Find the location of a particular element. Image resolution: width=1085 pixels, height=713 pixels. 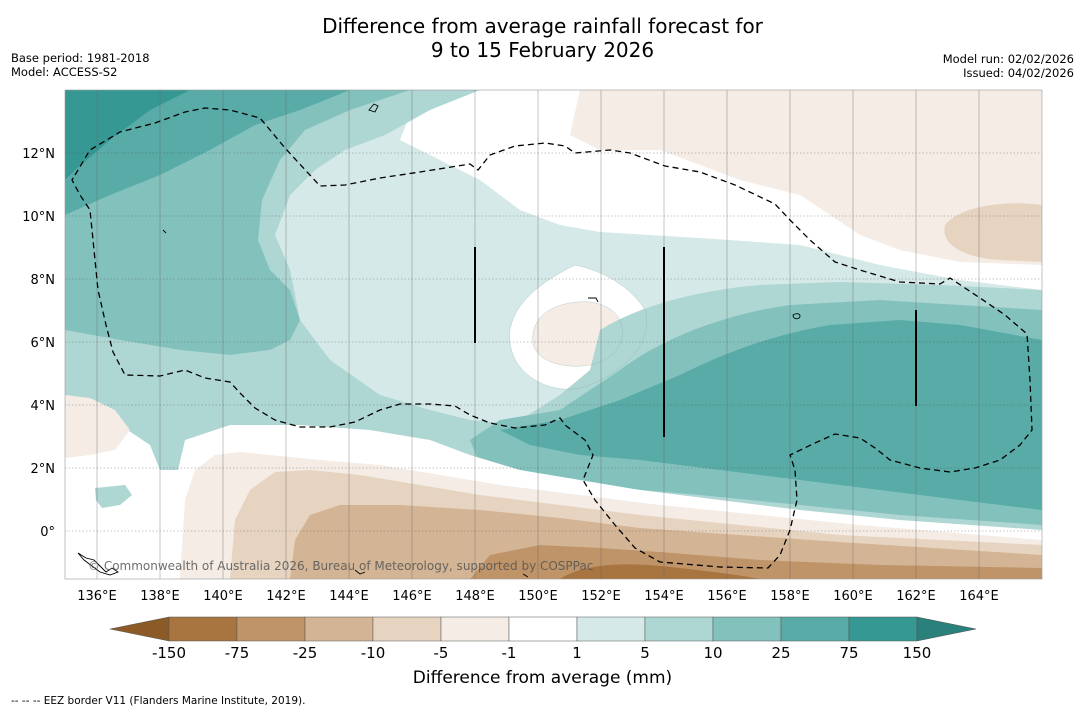

anomaly-zone-dry-northeast is located at coordinates (806, 177).